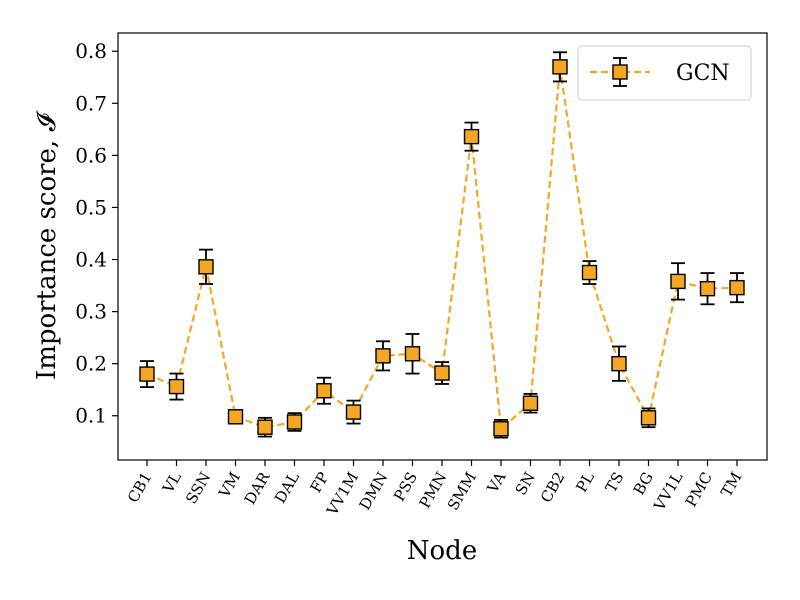 The width and height of the screenshot is (800, 600). Describe the element at coordinates (47, 245) in the screenshot. I see `y-axis-label: Importance score, 𝓘` at that location.